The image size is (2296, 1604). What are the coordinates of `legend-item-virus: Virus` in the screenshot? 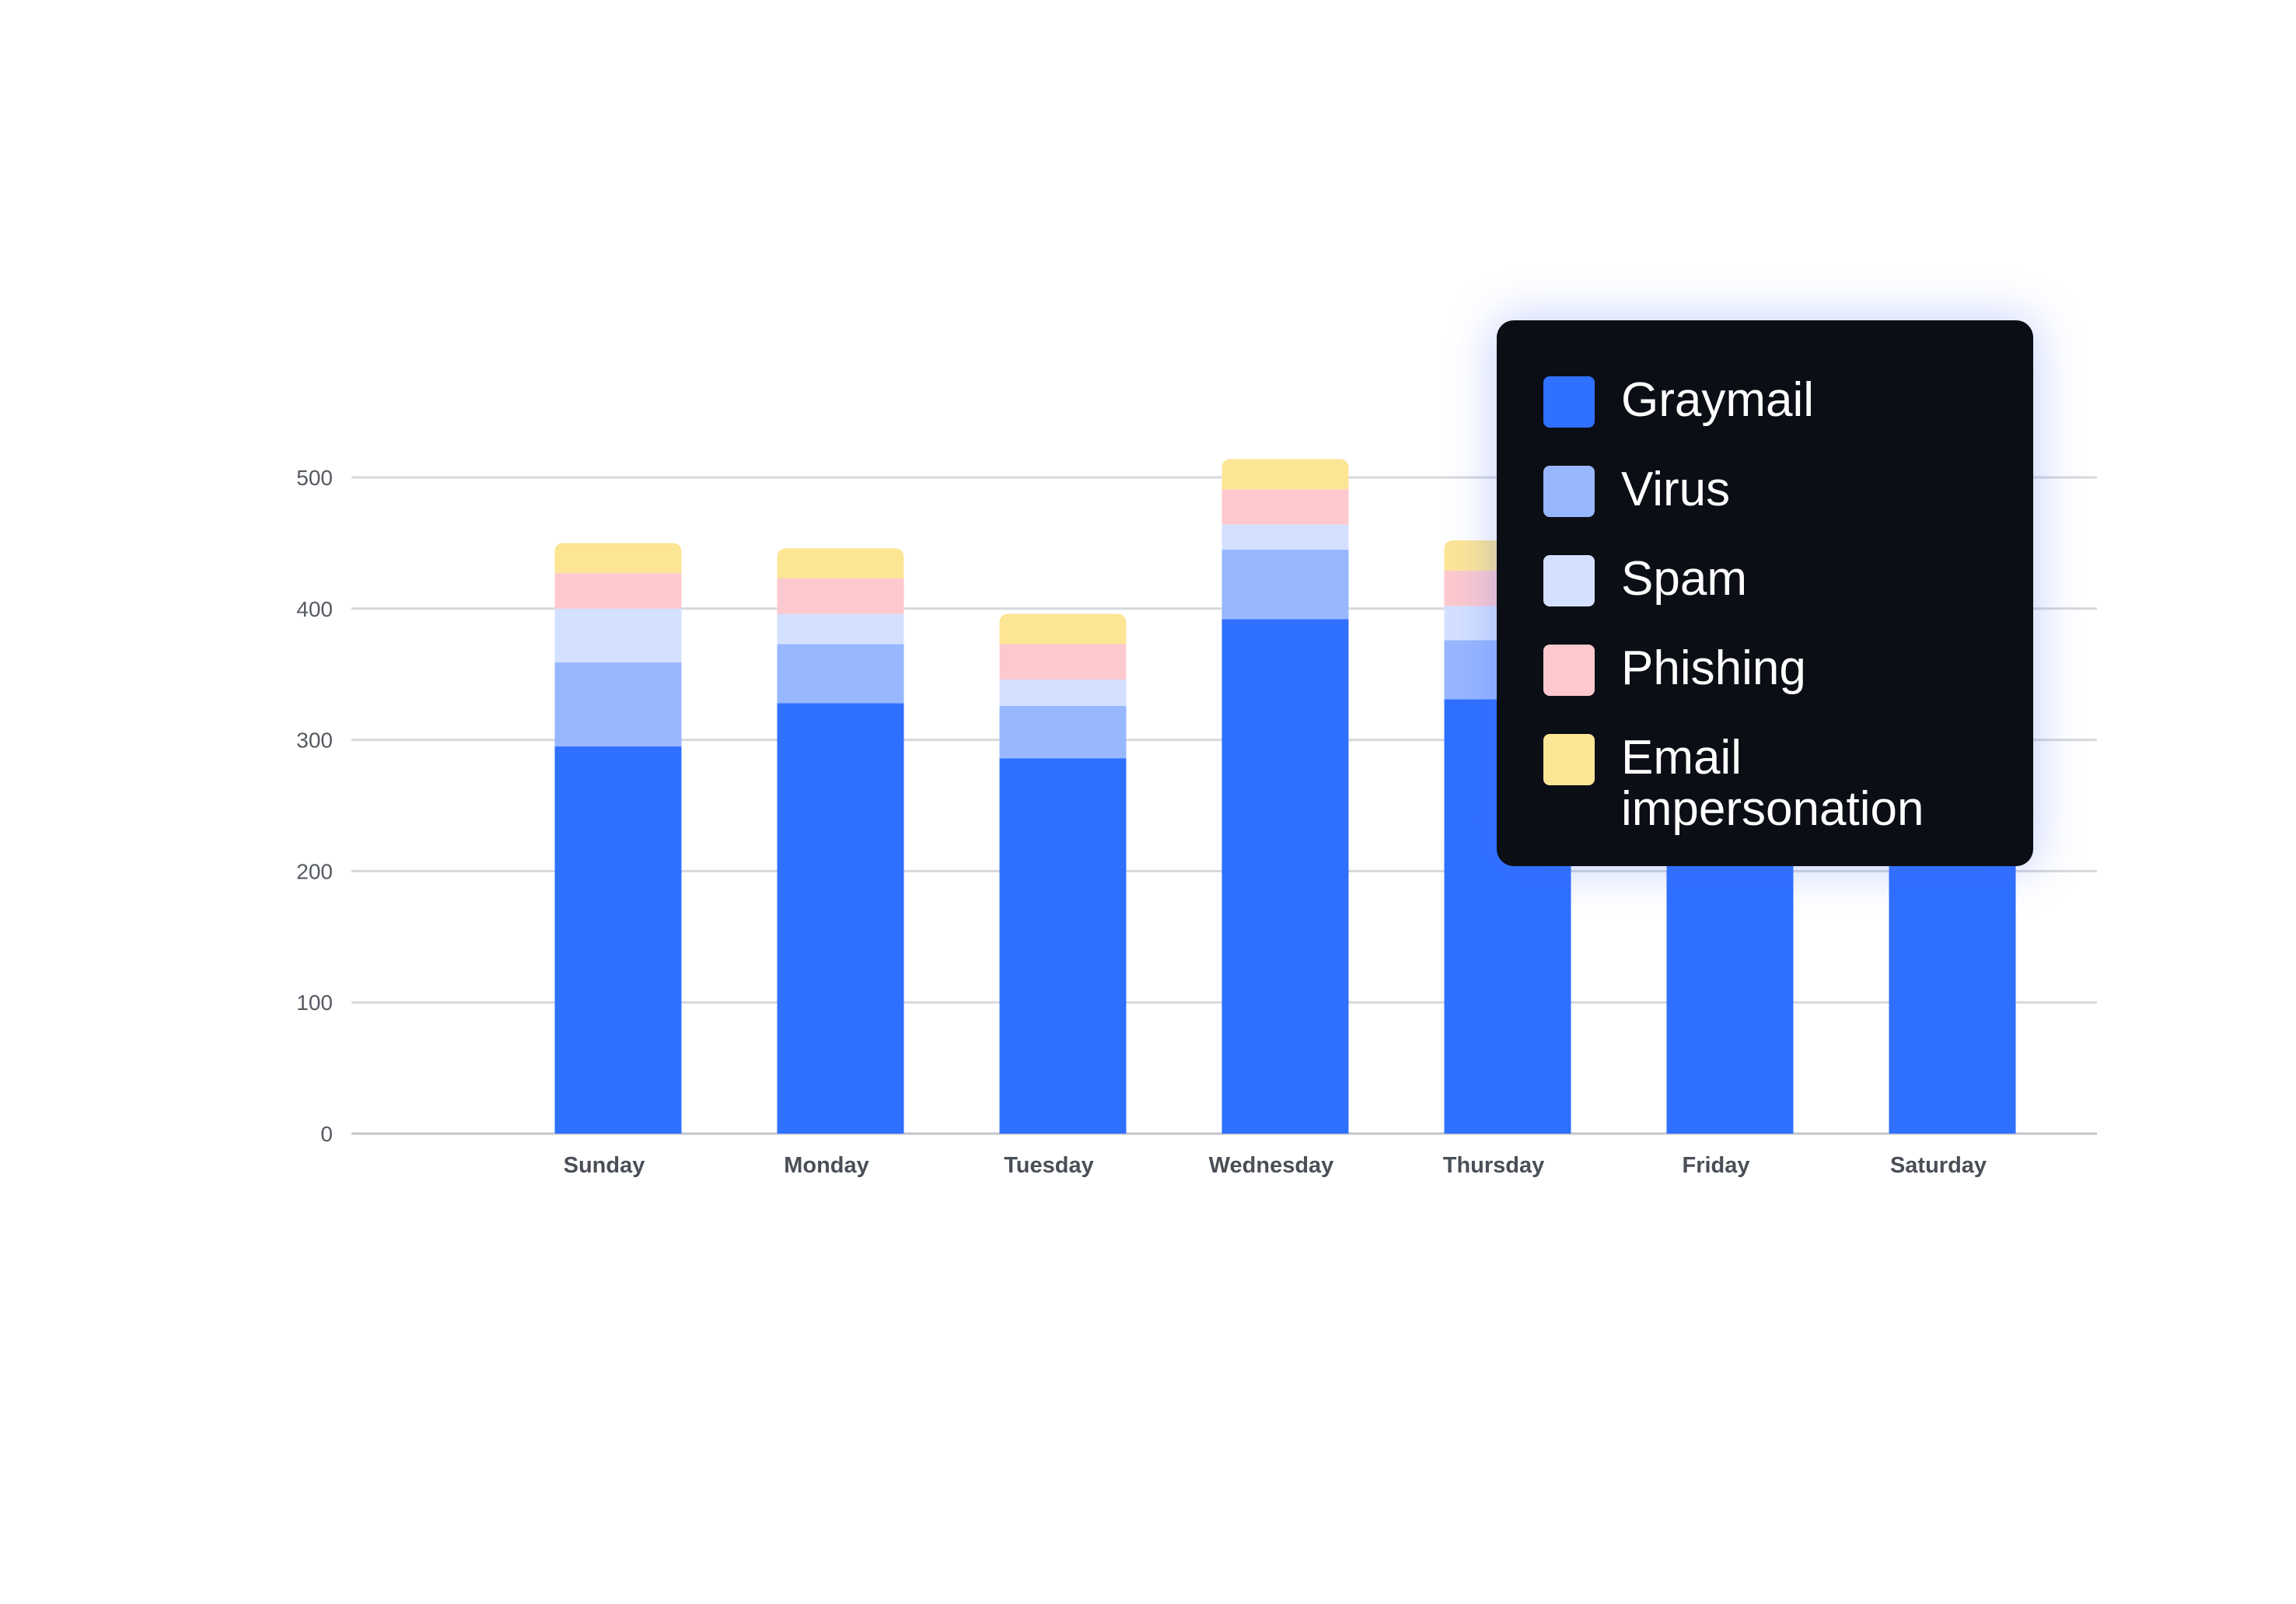 It's located at (1765, 490).